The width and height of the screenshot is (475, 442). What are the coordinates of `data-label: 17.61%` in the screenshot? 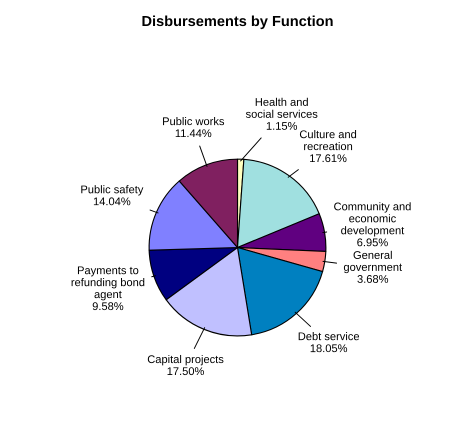 It's located at (328, 158).